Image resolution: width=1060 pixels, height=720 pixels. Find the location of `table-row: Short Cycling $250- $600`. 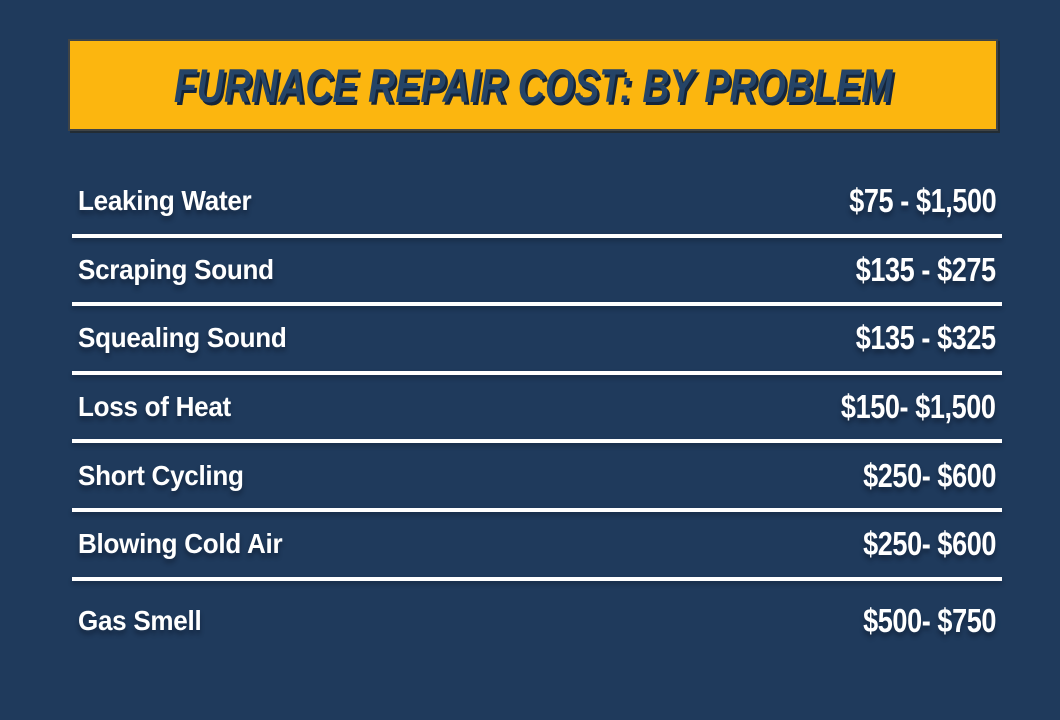

table-row: Short Cycling $250- $600 is located at coordinates (537, 475).